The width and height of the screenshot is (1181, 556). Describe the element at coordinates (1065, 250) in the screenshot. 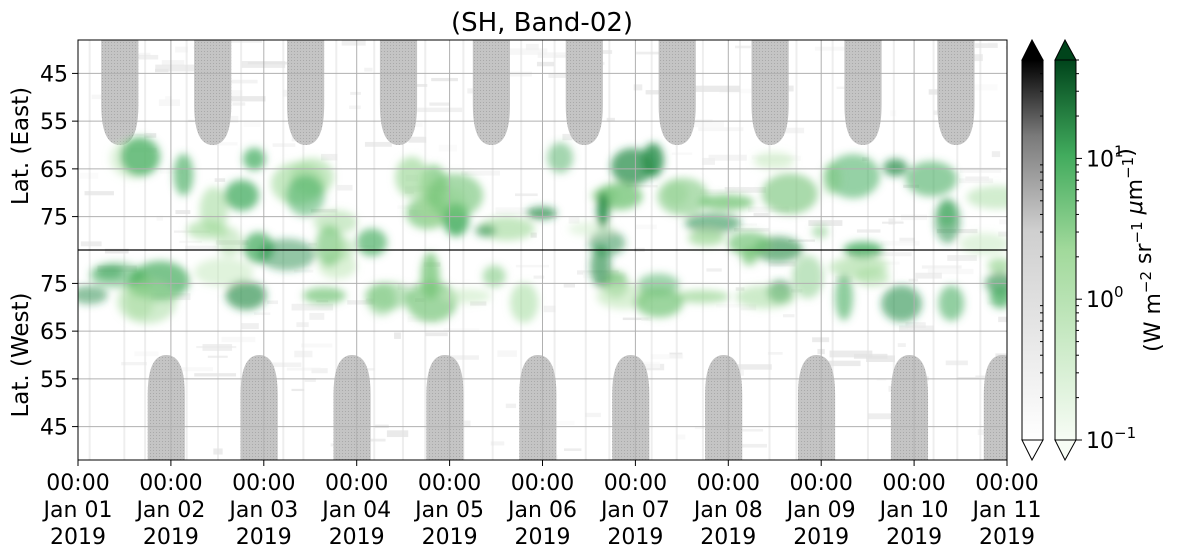

I see `colorbar-green` at that location.